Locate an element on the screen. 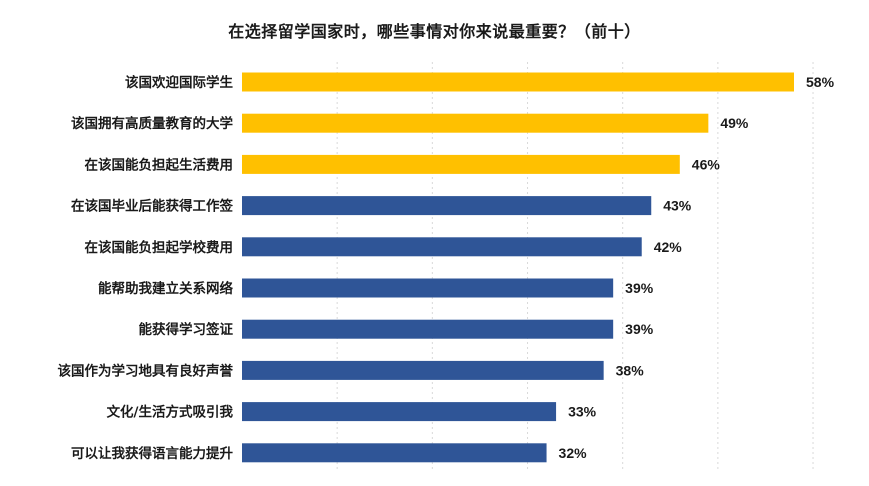  chart-title: 在选择留学国家时，哪些事情对你来说最重要？（前十） is located at coordinates (434, 31).